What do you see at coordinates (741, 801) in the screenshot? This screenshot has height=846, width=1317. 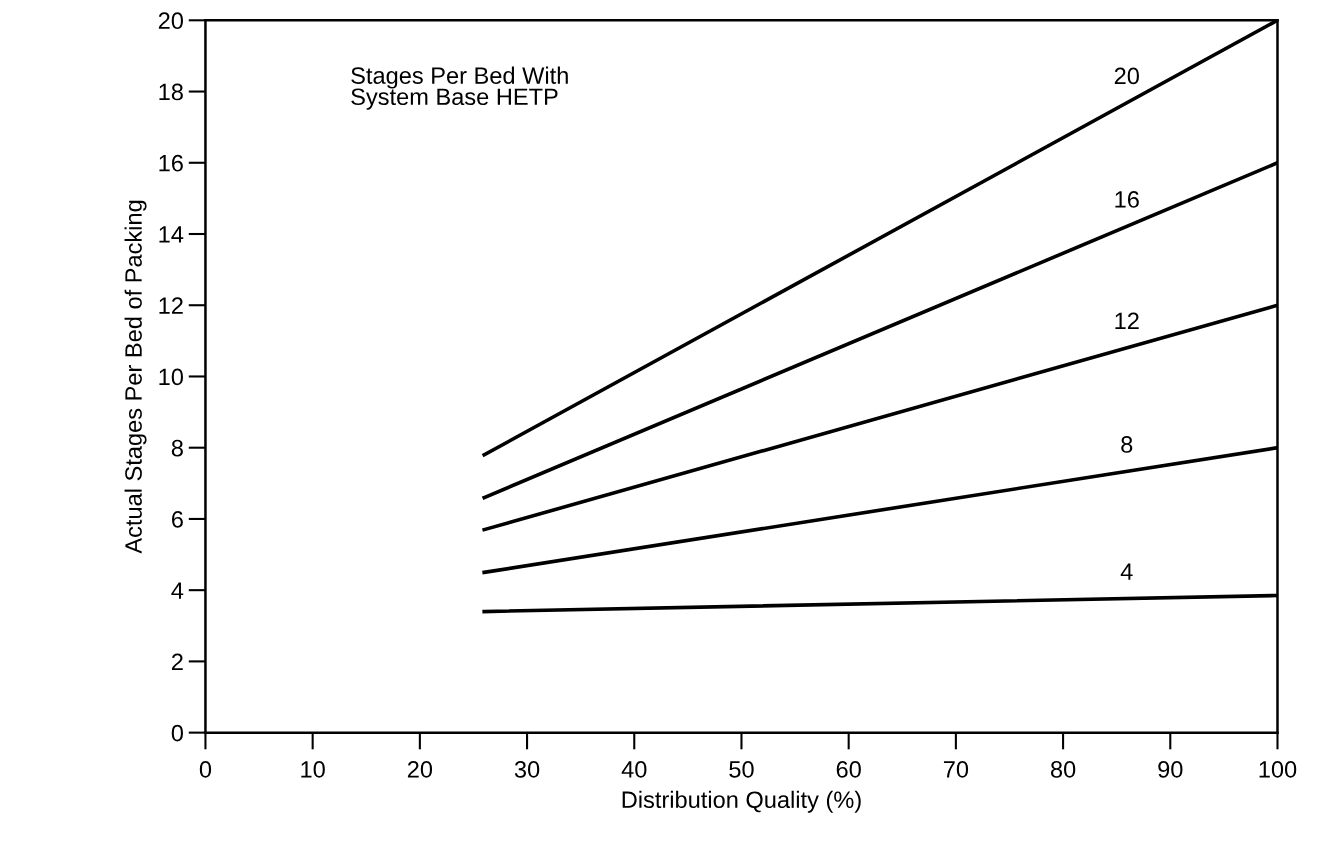 I see `x-axis-title: Distribution Quality (%)` at bounding box center [741, 801].